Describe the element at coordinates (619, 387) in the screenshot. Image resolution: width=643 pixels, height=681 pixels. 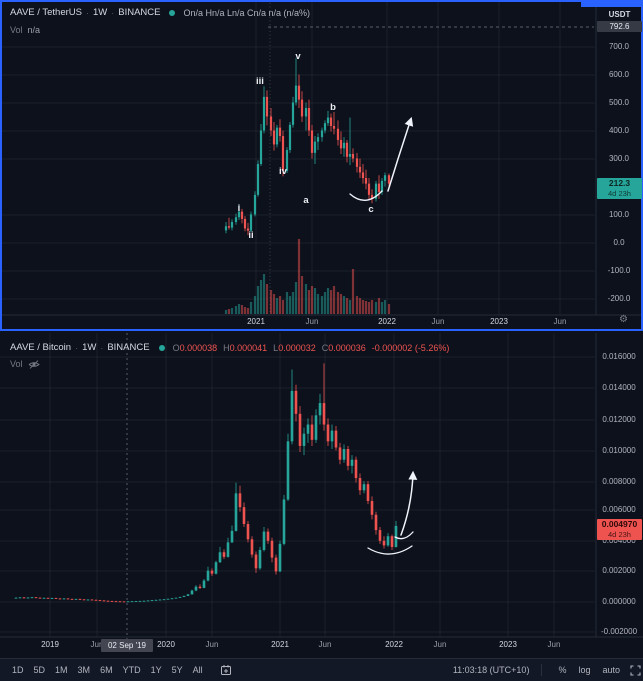
I see `price-axis-label: 0.014000` at that location.